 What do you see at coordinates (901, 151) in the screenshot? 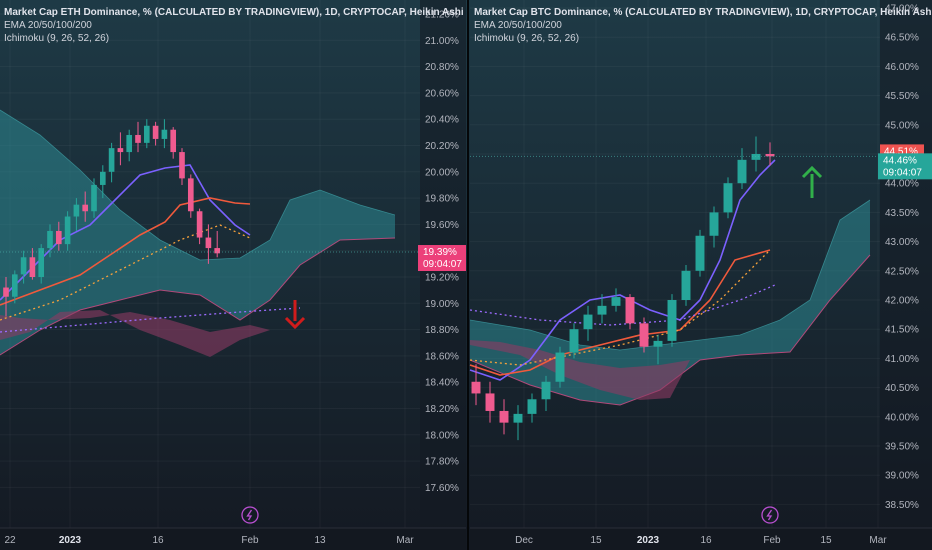
I see `right-prev-price-text: 44.51%` at bounding box center [901, 151].